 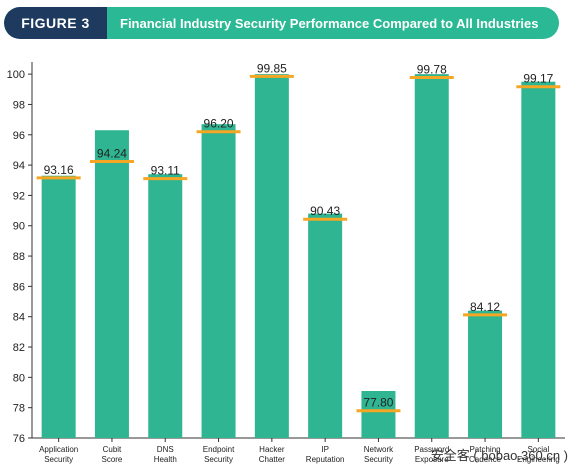 What do you see at coordinates (379, 449) in the screenshot?
I see `x-tick-label: Network` at bounding box center [379, 449].